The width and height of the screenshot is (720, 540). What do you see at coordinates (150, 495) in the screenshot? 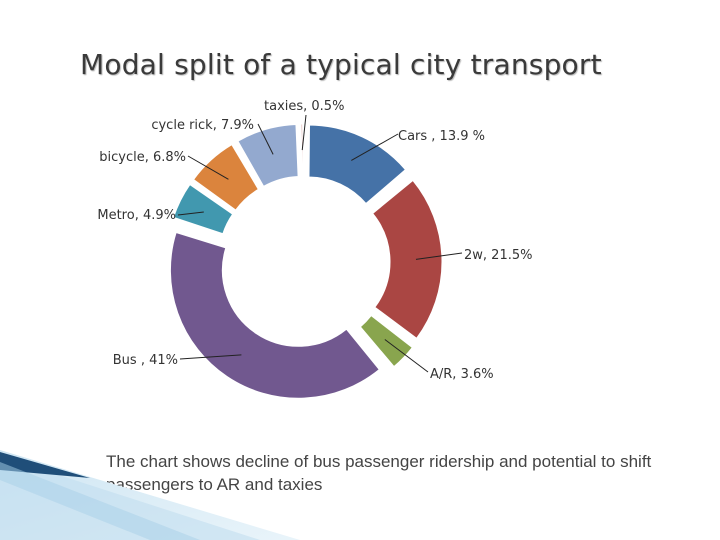
I see `corner-decoration` at bounding box center [150, 495].